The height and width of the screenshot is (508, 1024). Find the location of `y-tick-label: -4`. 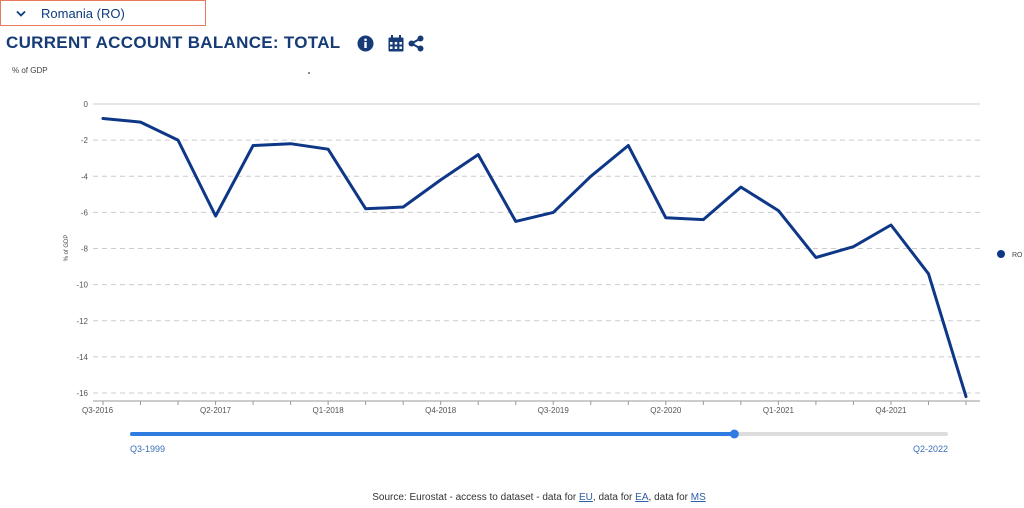

y-tick-label: -4 is located at coordinates (85, 176).